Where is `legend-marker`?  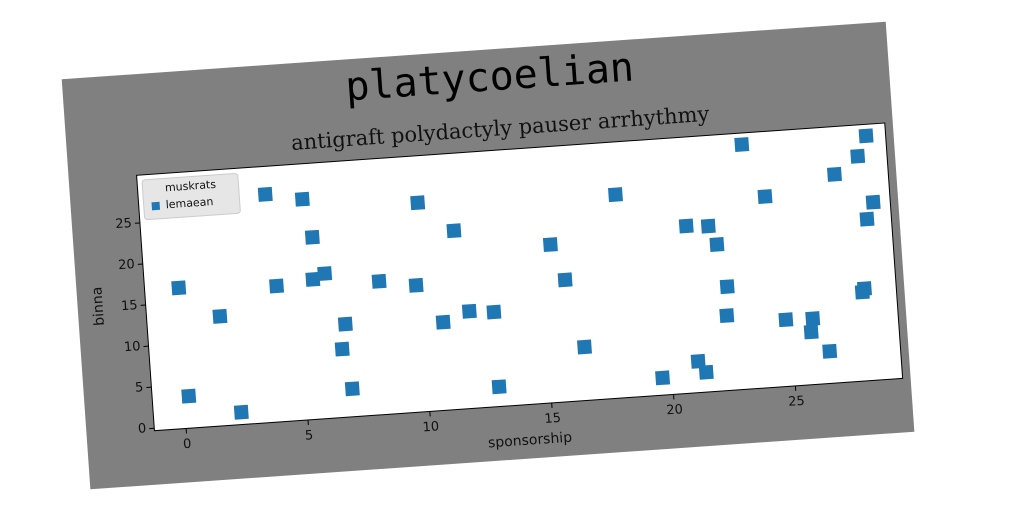 legend-marker is located at coordinates (156, 206).